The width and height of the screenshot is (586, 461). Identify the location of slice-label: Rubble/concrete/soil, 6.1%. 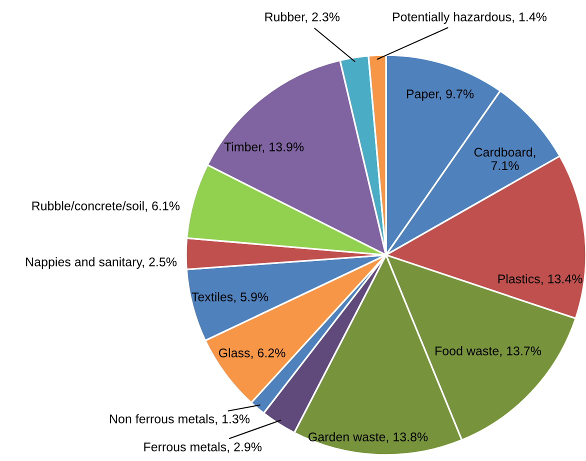
(106, 206).